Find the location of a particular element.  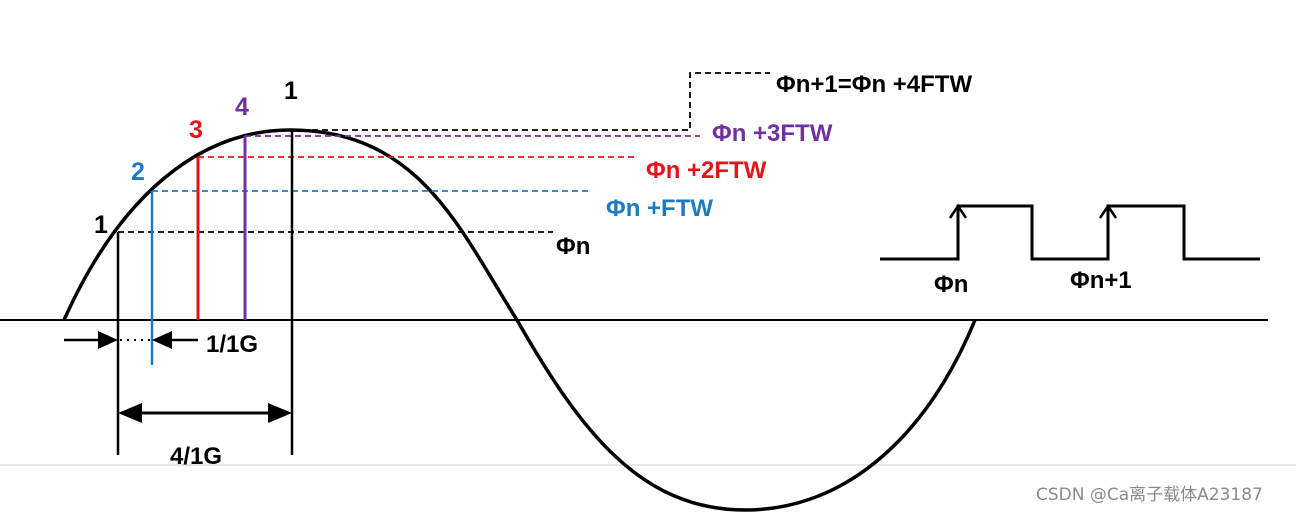

phase-label-4: Φn+1=Φn +4FTW is located at coordinates (874, 84).